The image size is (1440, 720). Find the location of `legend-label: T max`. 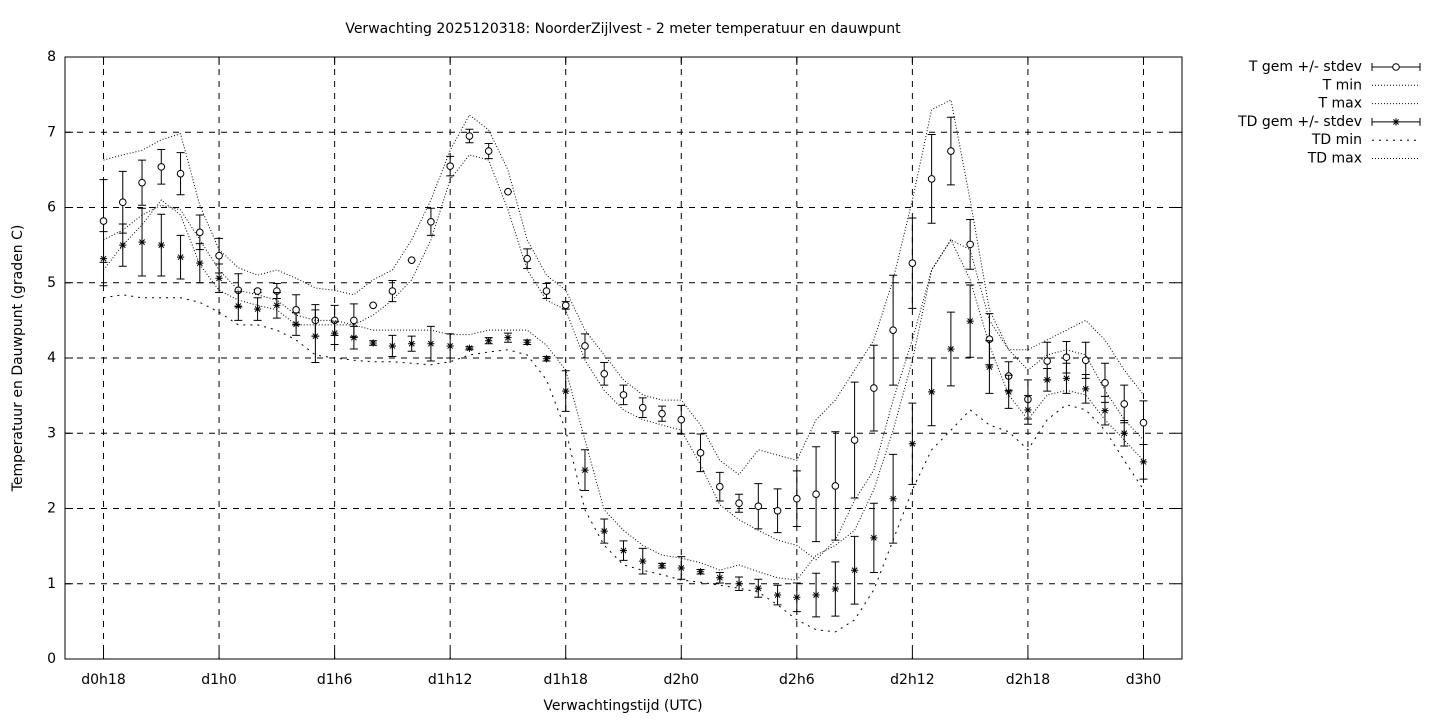

legend-label: T max is located at coordinates (1339, 104).